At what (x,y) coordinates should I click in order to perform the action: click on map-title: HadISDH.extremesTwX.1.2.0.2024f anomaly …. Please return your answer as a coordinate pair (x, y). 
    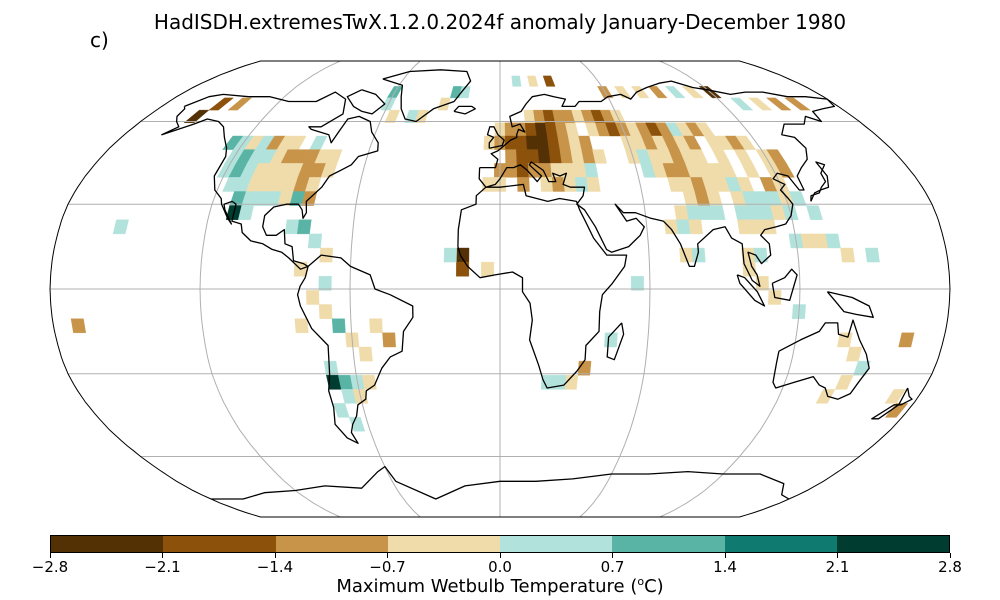
    Looking at the image, I should click on (500, 22).